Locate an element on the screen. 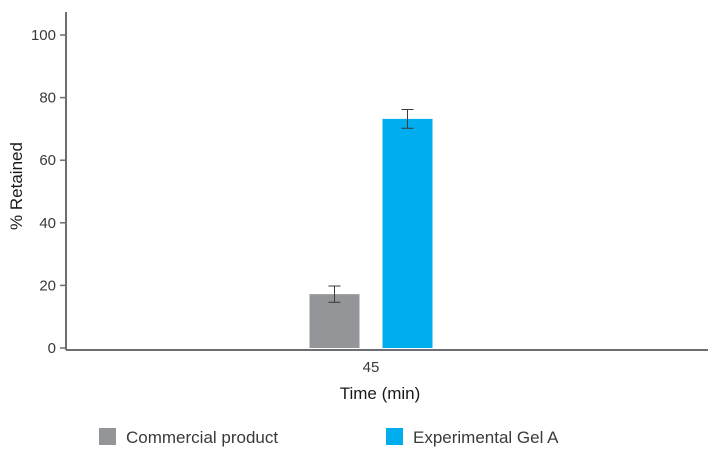 This screenshot has width=708, height=452. y-ticks: 0 20 40 60 80 100 is located at coordinates (48, 192).